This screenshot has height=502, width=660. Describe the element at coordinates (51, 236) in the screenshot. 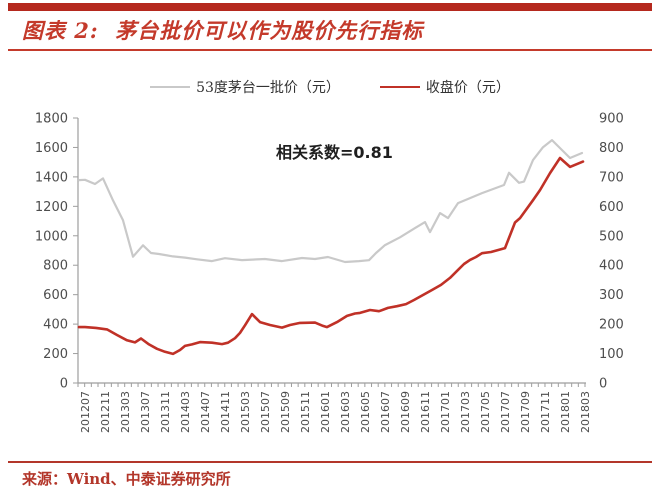

I see `left-axis-tick-label: 1000` at that location.